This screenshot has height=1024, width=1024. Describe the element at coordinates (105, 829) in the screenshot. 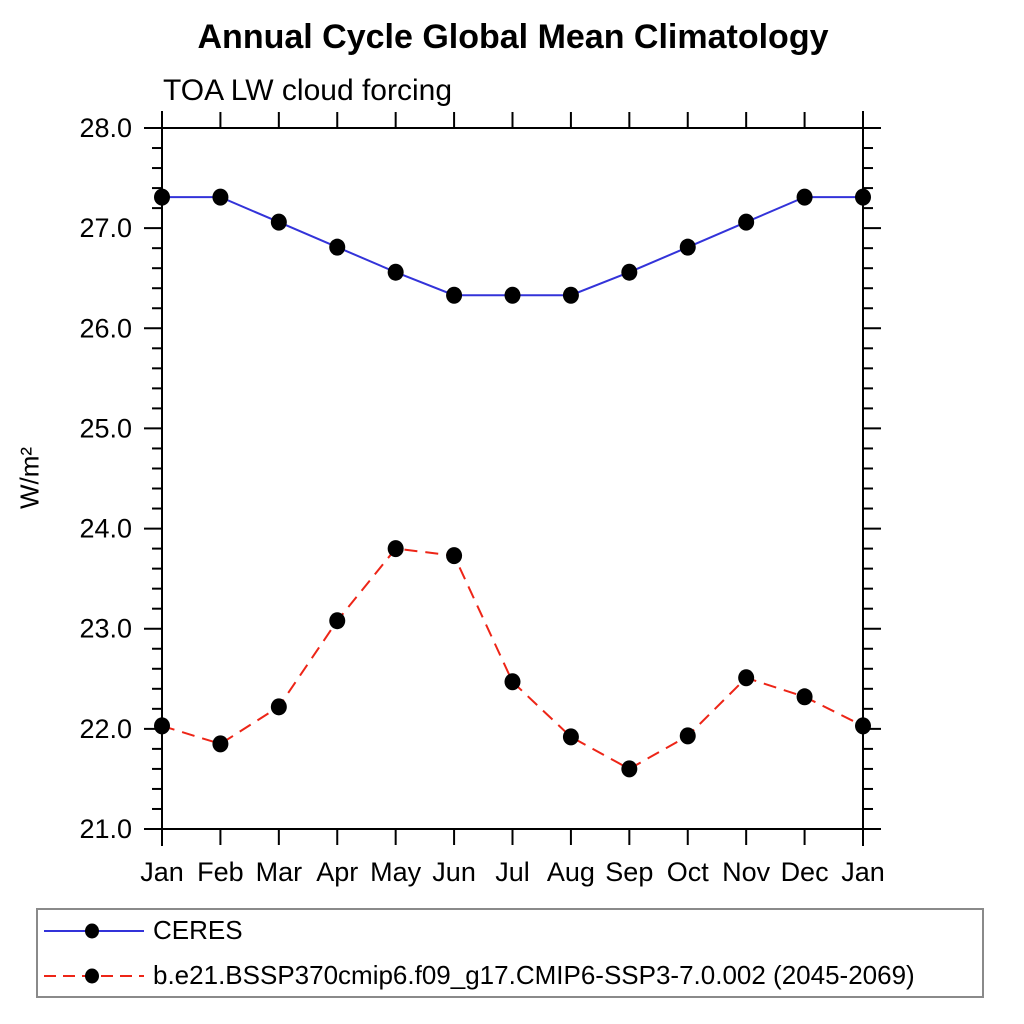

I see `svg-text: 21.0` at that location.